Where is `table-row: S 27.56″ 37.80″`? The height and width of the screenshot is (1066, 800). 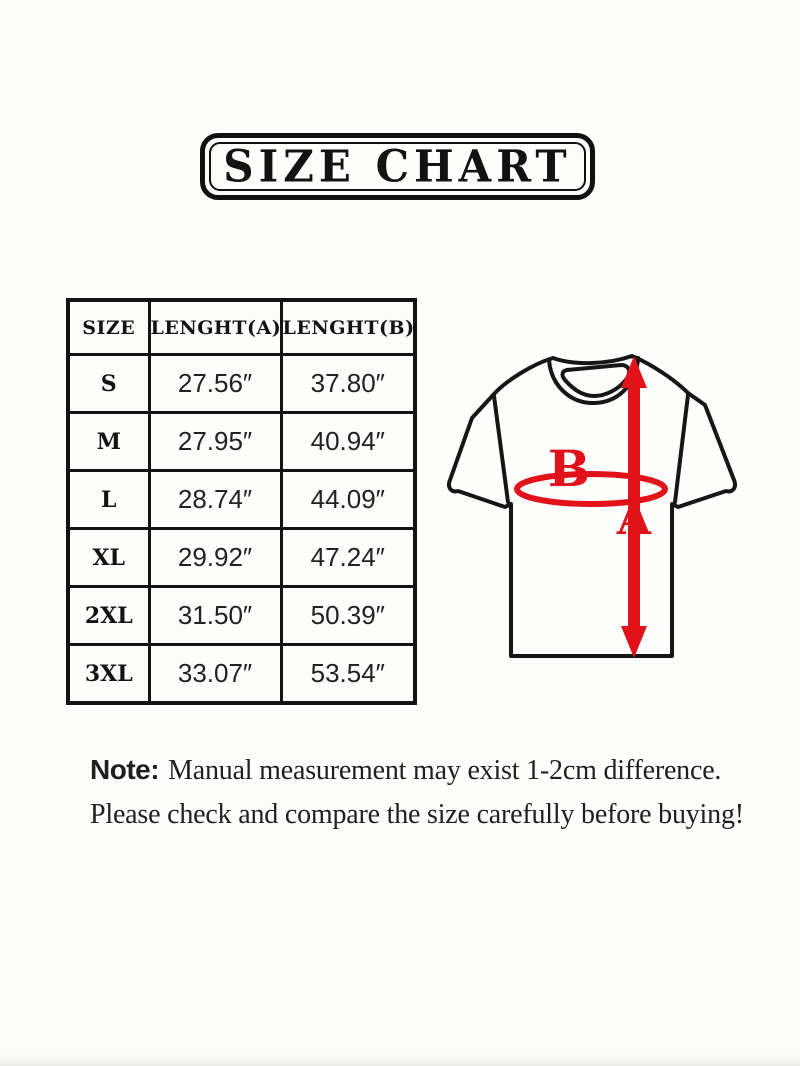 table-row: S 27.56″ 37.80″ is located at coordinates (241, 383).